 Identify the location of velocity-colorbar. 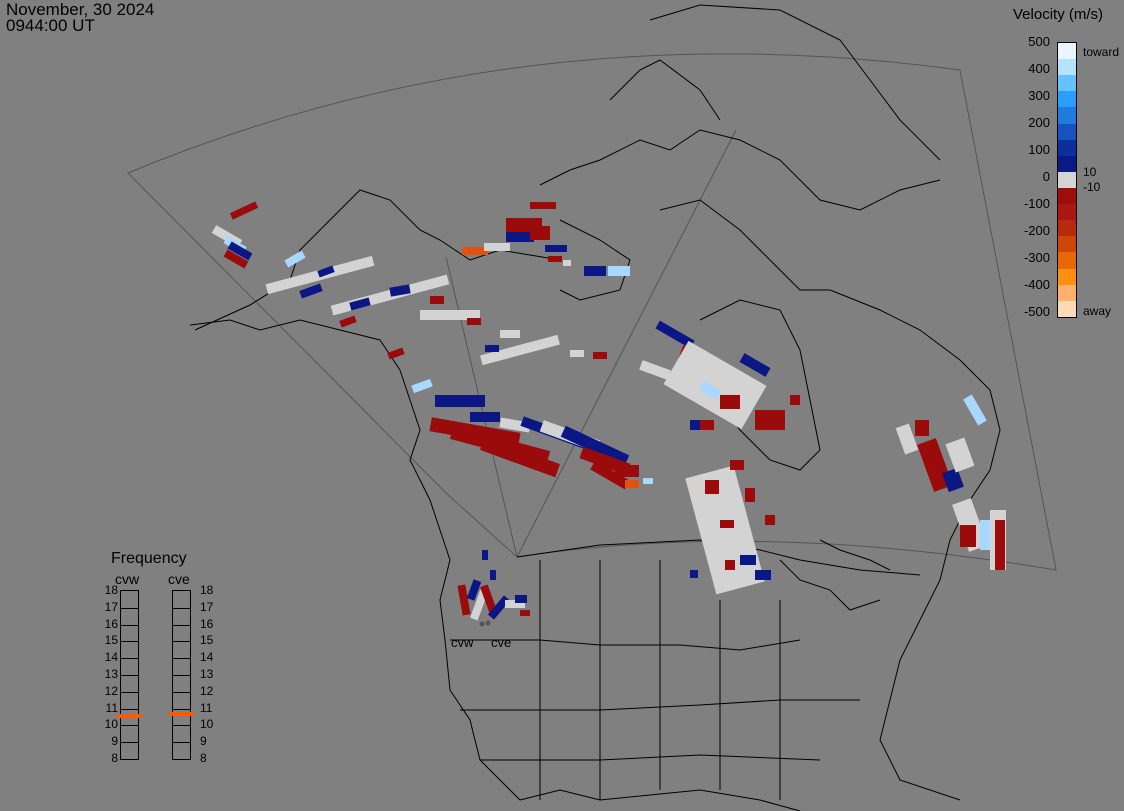
(1067, 180).